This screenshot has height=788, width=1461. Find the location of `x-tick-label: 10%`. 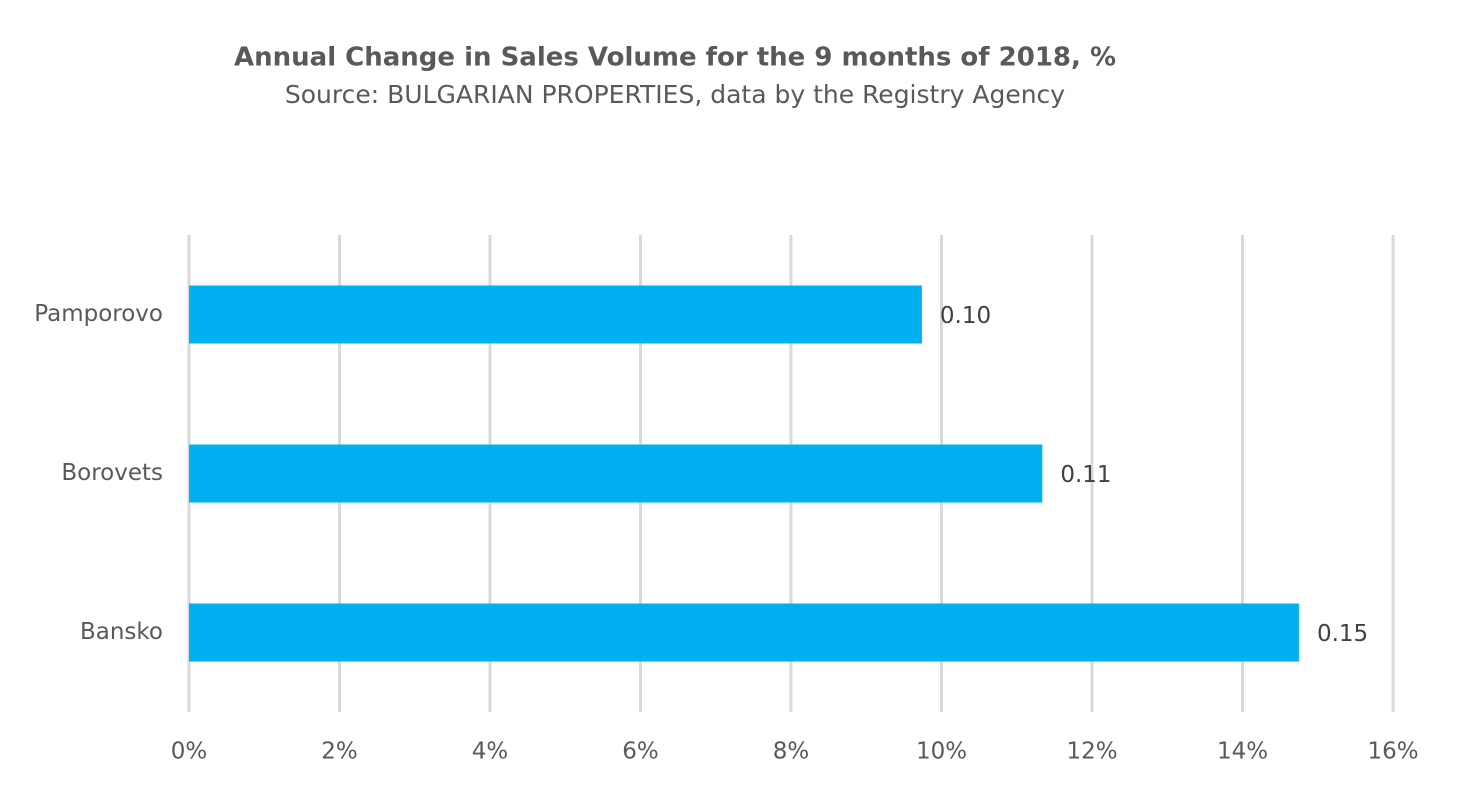

x-tick-label: 10% is located at coordinates (941, 752).